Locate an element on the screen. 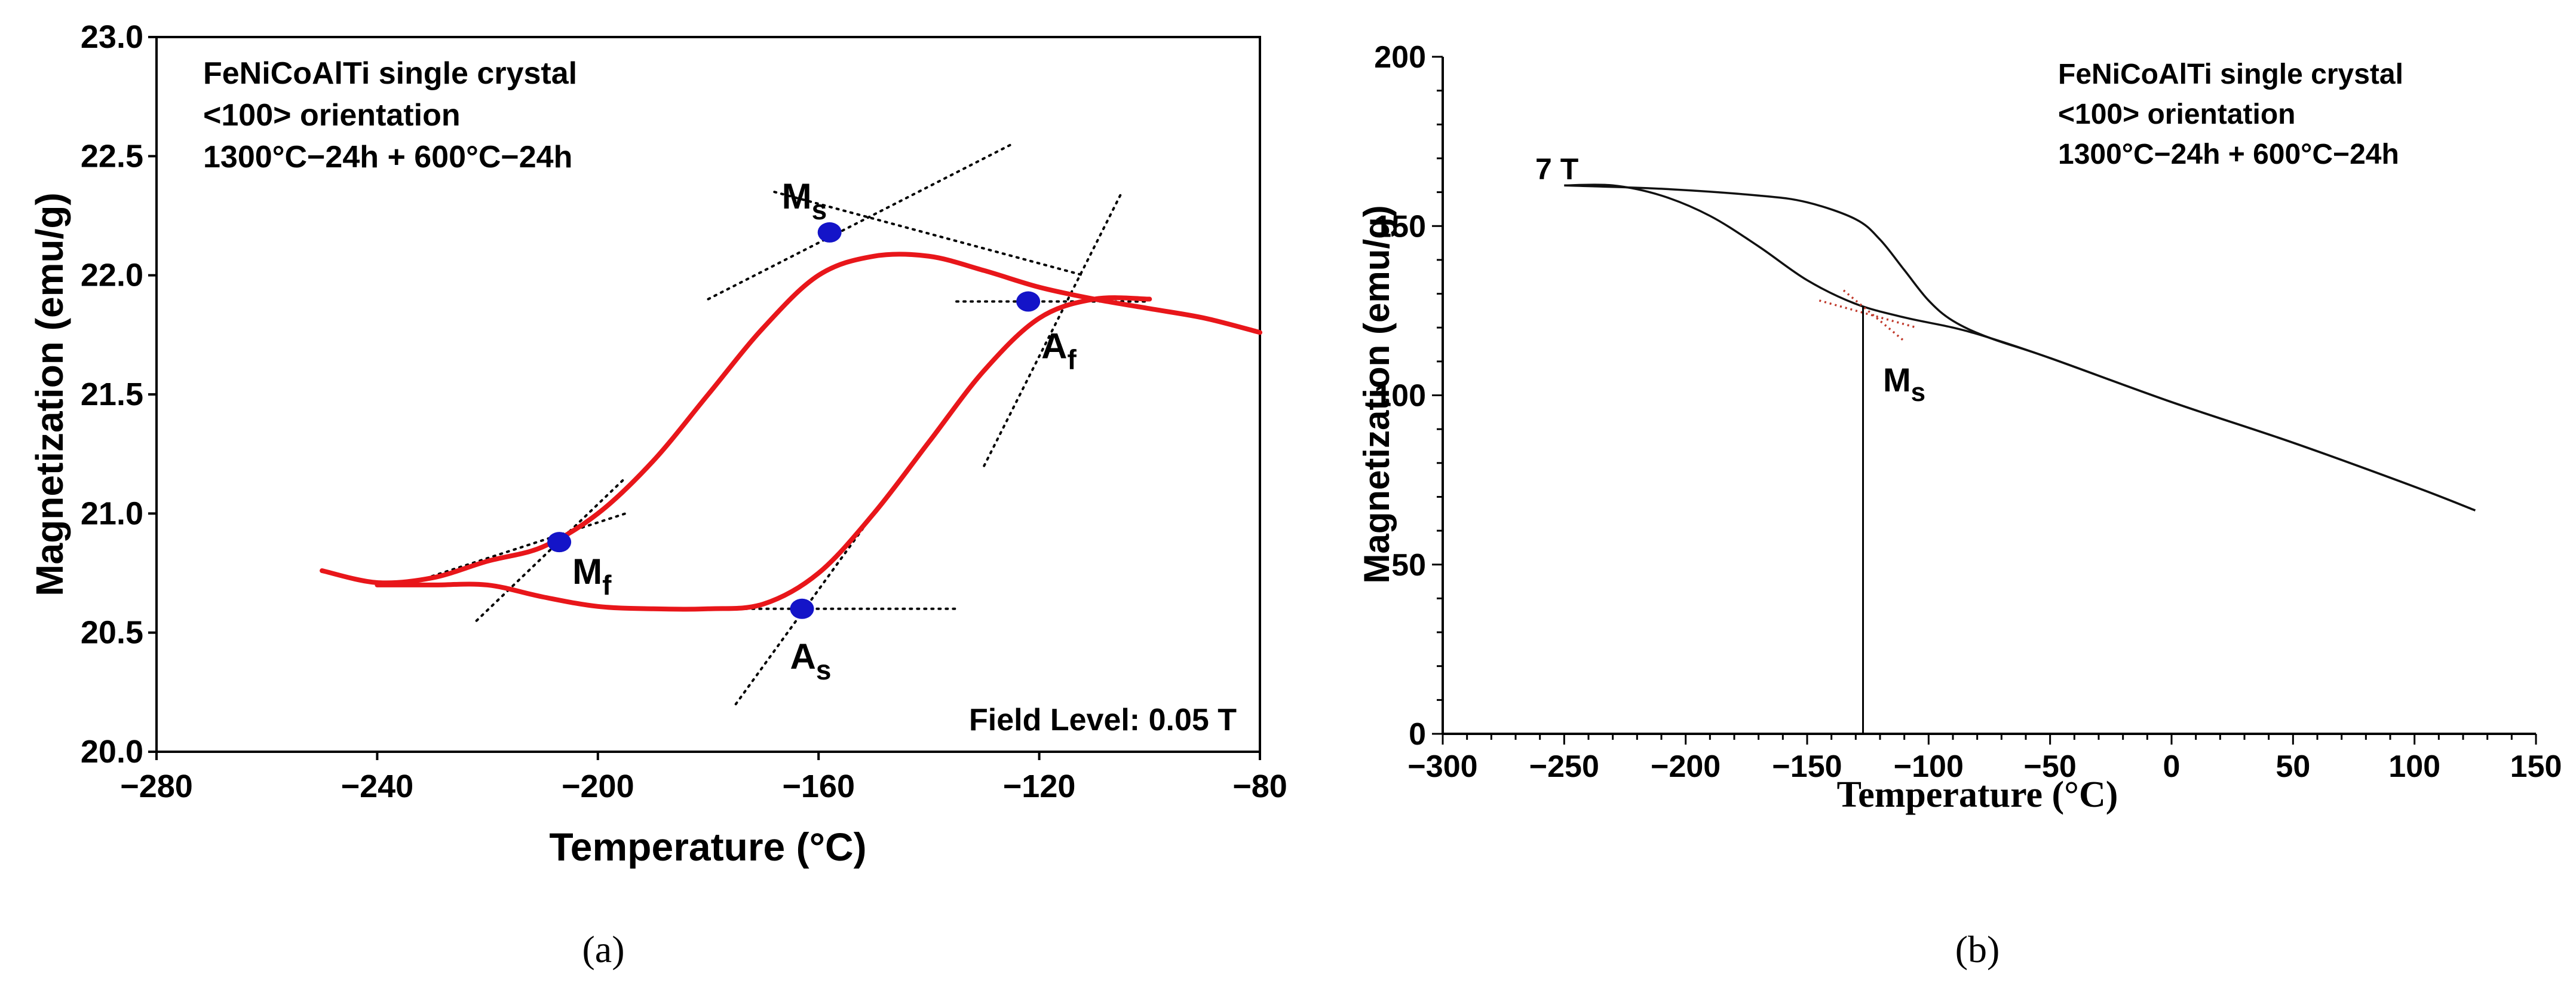 This screenshot has width=2576, height=986. chart-b-x-tick-label: −100 is located at coordinates (1929, 766).